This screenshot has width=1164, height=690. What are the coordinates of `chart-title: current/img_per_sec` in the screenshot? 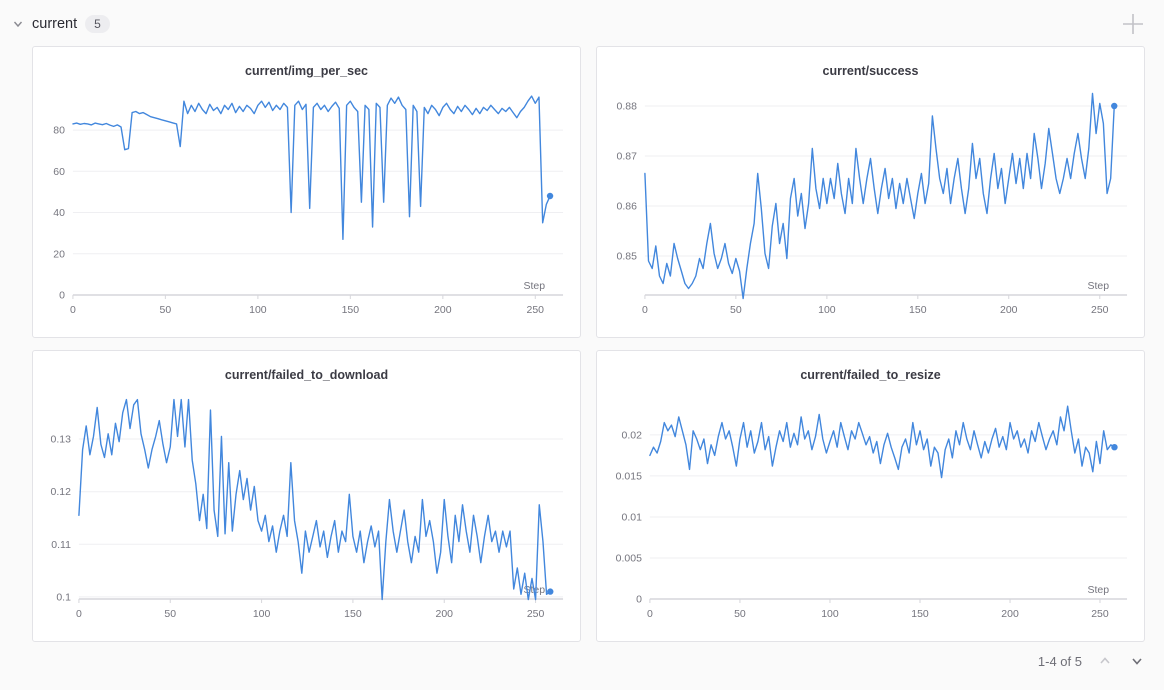 It's located at (306, 71).